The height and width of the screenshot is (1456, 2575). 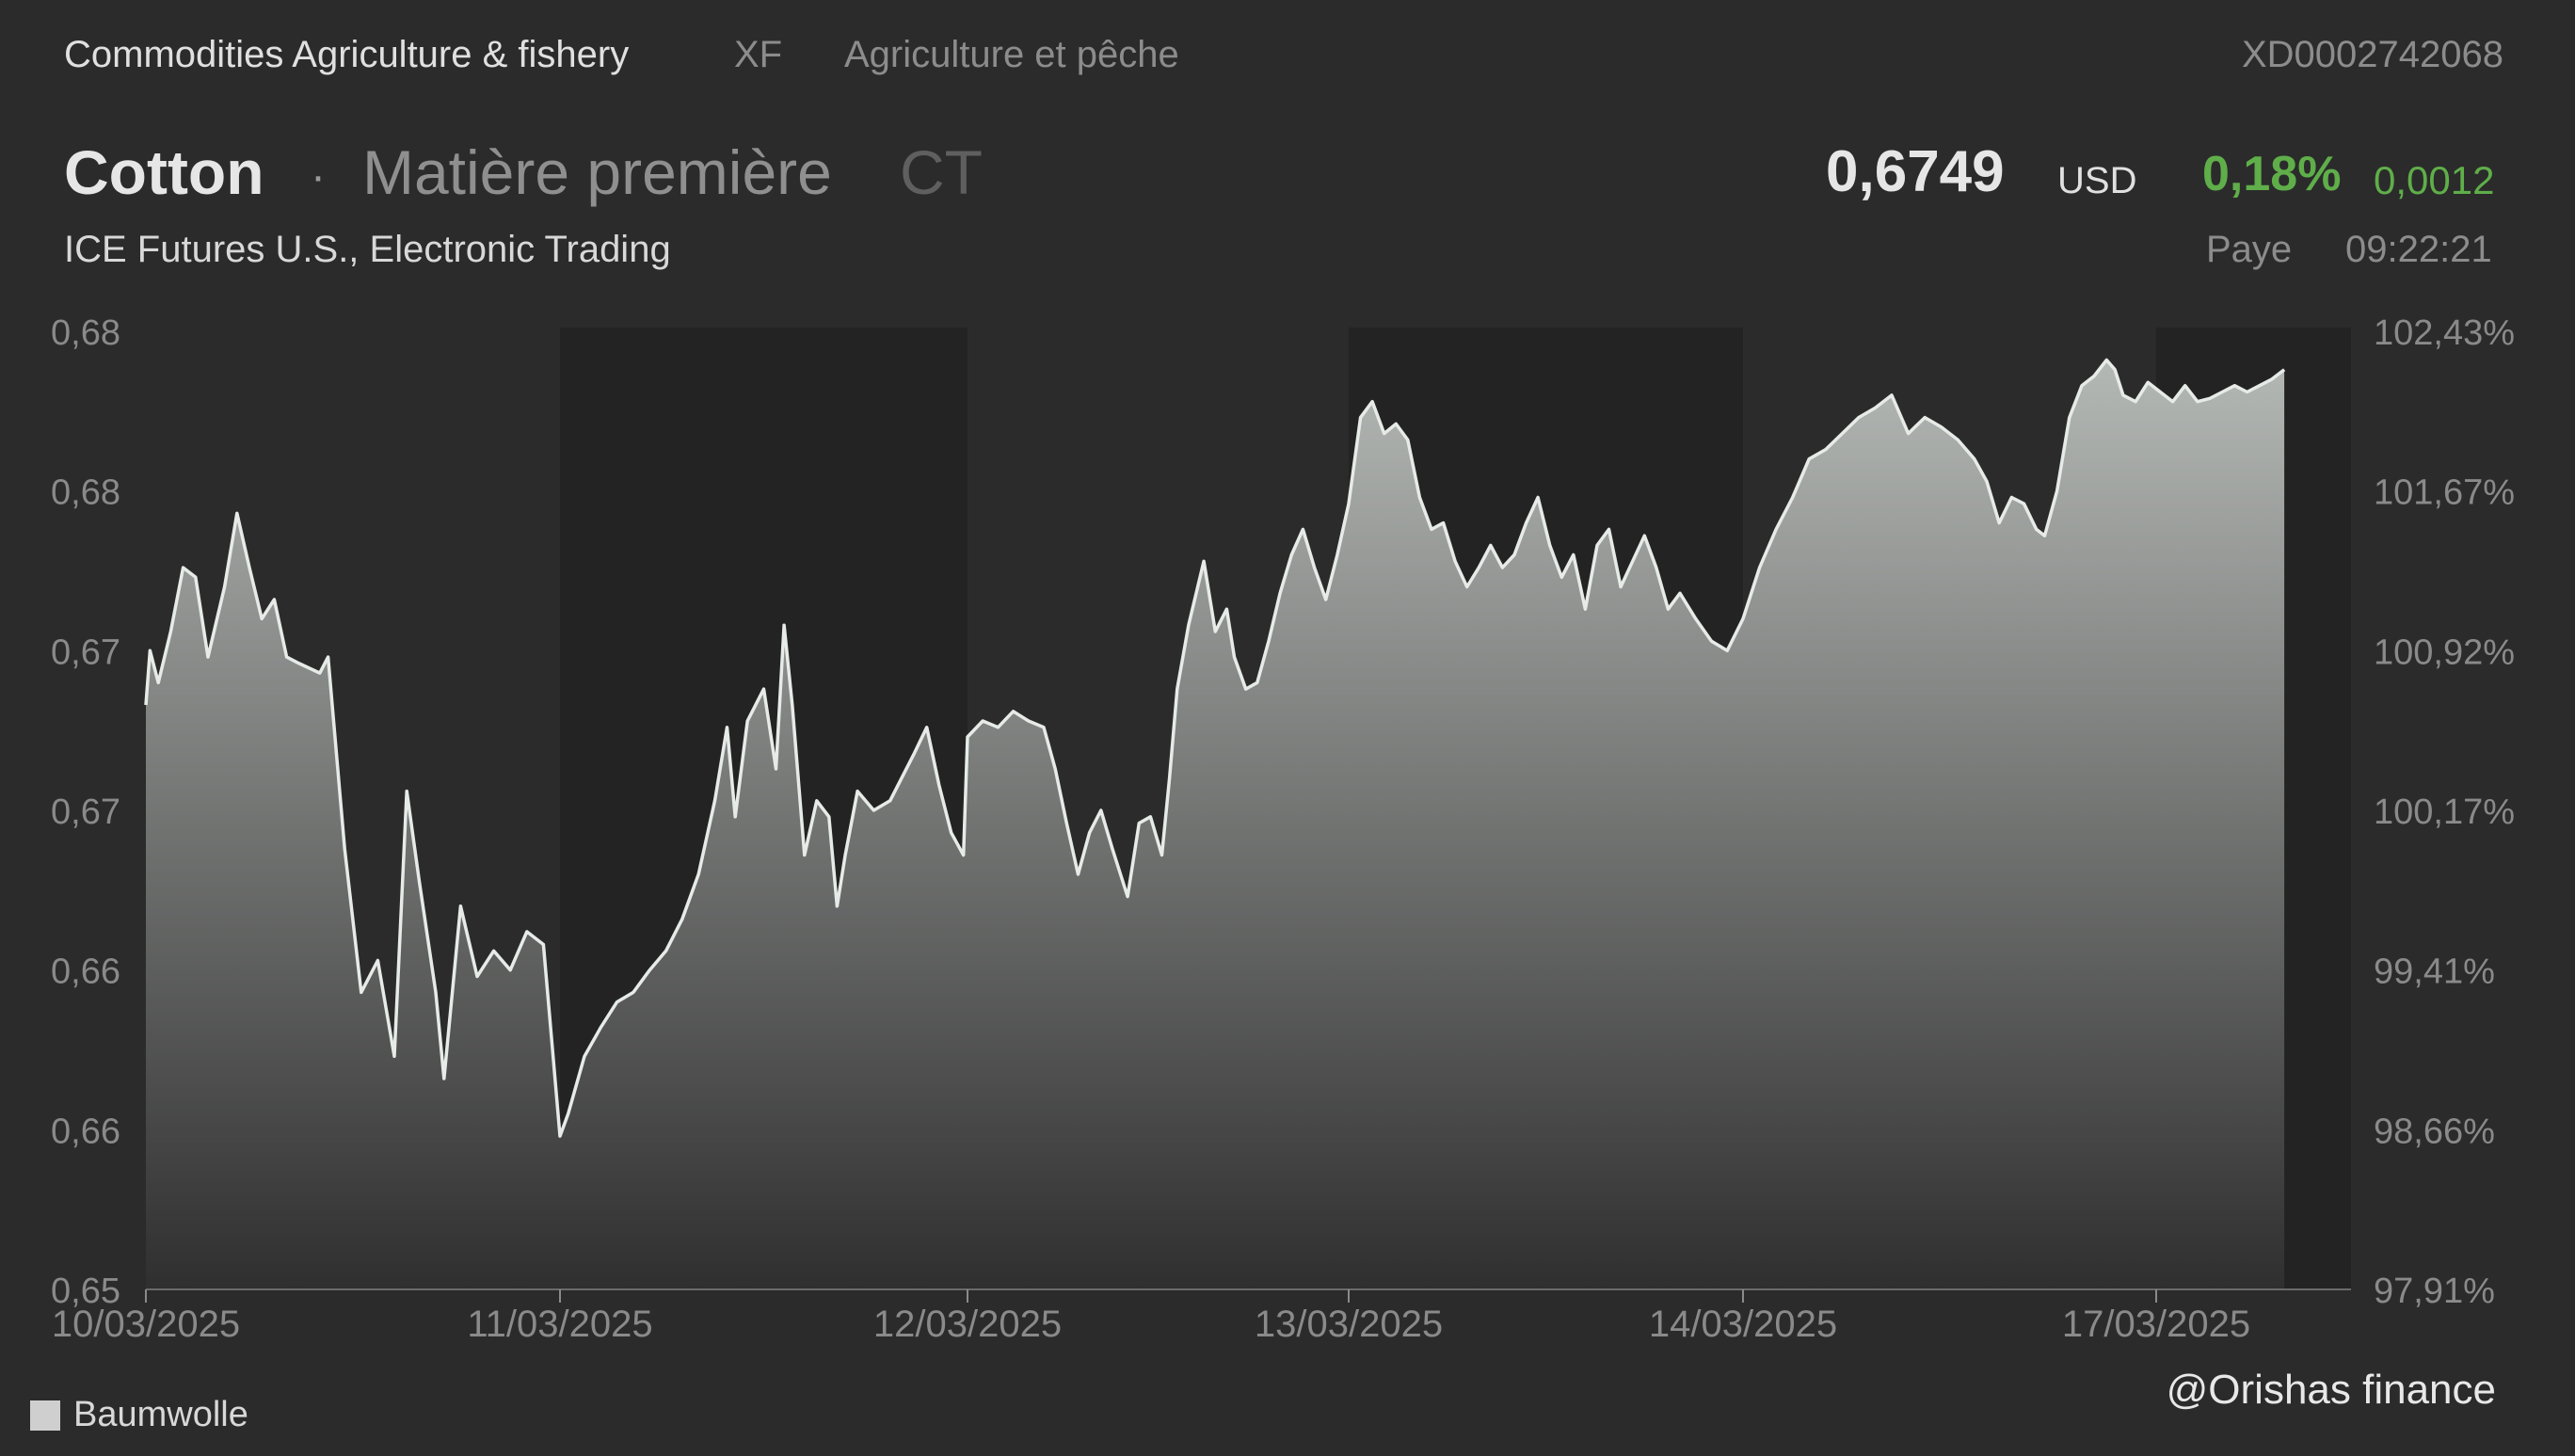 I want to click on x-tick-label: 13/03/2025, so click(x=1349, y=1324).